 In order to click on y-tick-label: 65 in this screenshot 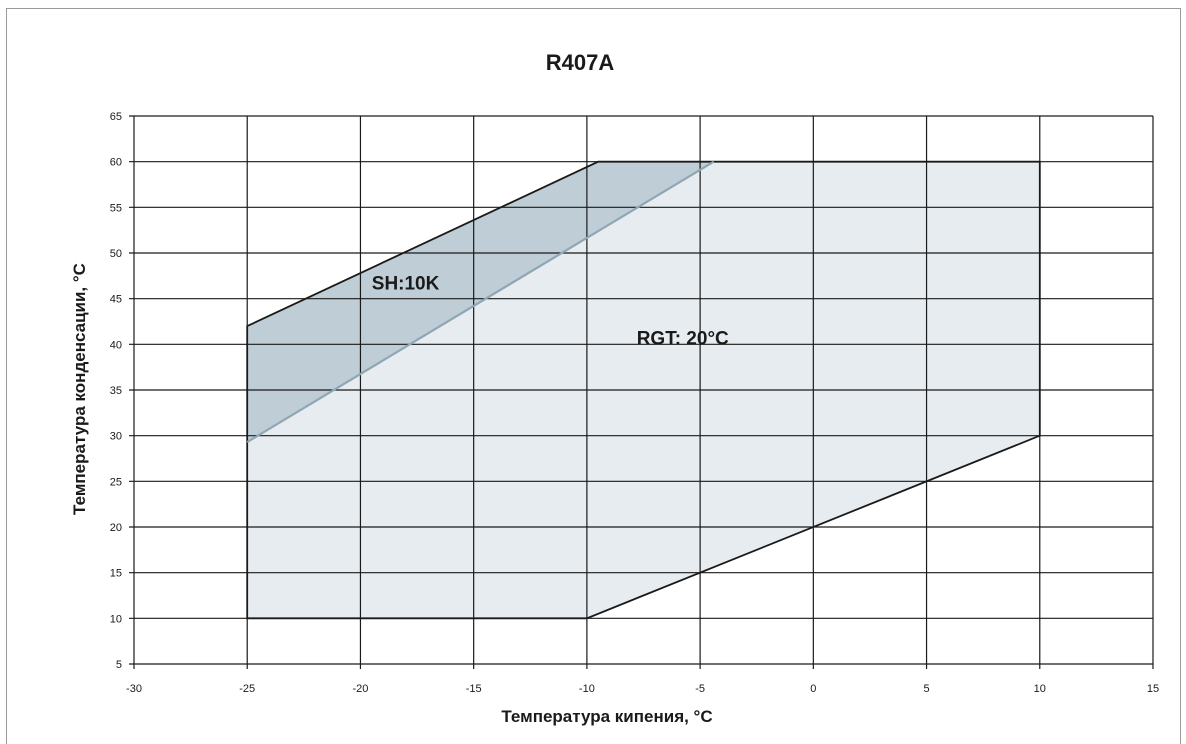, I will do `click(116, 117)`.